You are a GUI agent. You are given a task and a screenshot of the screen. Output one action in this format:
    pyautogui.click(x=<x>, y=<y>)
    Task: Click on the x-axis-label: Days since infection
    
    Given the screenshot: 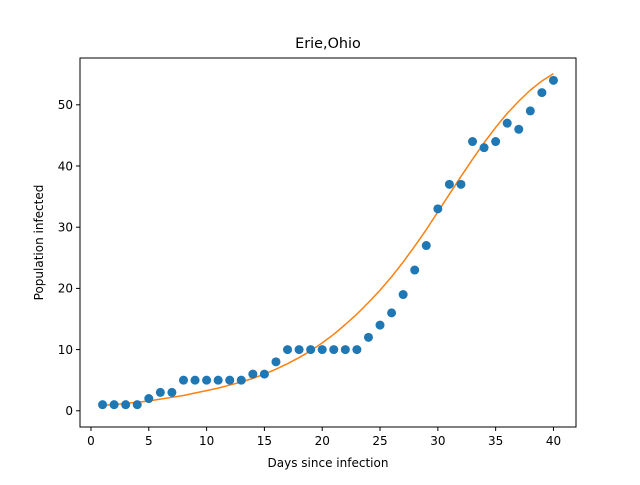 What is the action you would take?
    pyautogui.click(x=328, y=463)
    